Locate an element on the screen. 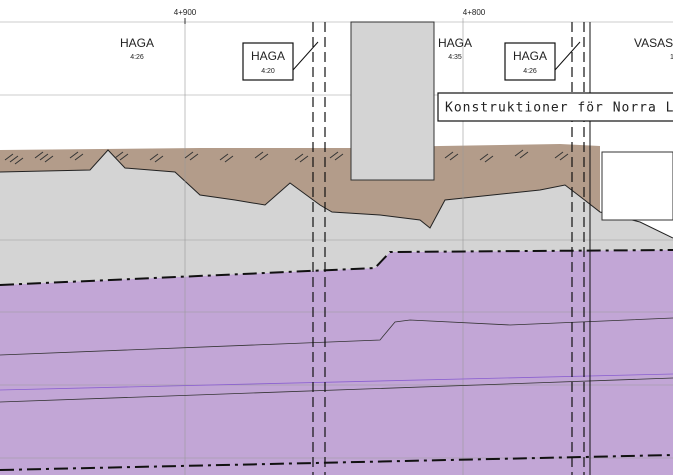  tunnel-roof is located at coordinates (336, 336).